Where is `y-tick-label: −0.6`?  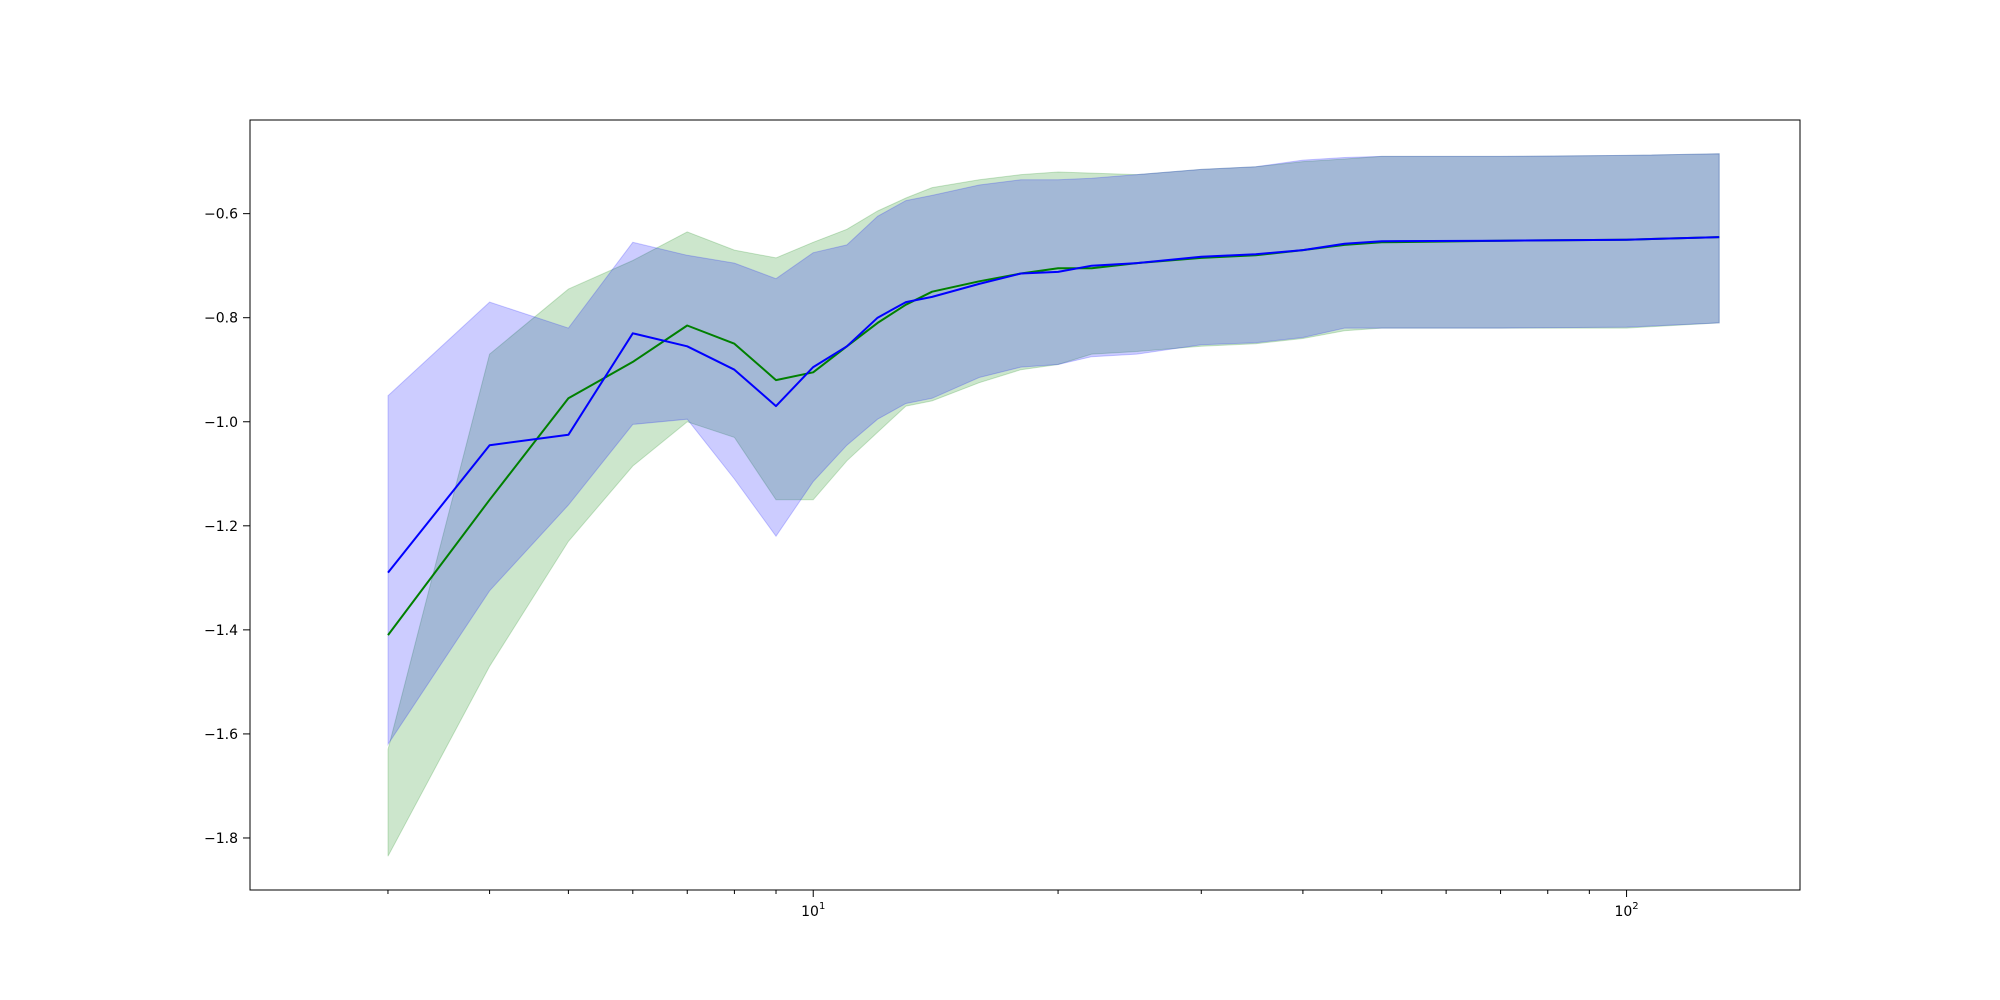
y-tick-label: −0.6 is located at coordinates (221, 215).